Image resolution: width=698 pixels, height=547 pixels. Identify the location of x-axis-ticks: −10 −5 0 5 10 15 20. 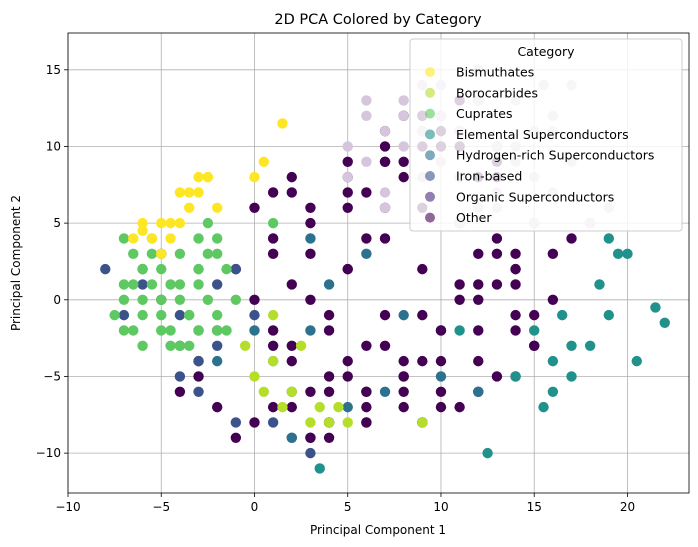
(345, 503).